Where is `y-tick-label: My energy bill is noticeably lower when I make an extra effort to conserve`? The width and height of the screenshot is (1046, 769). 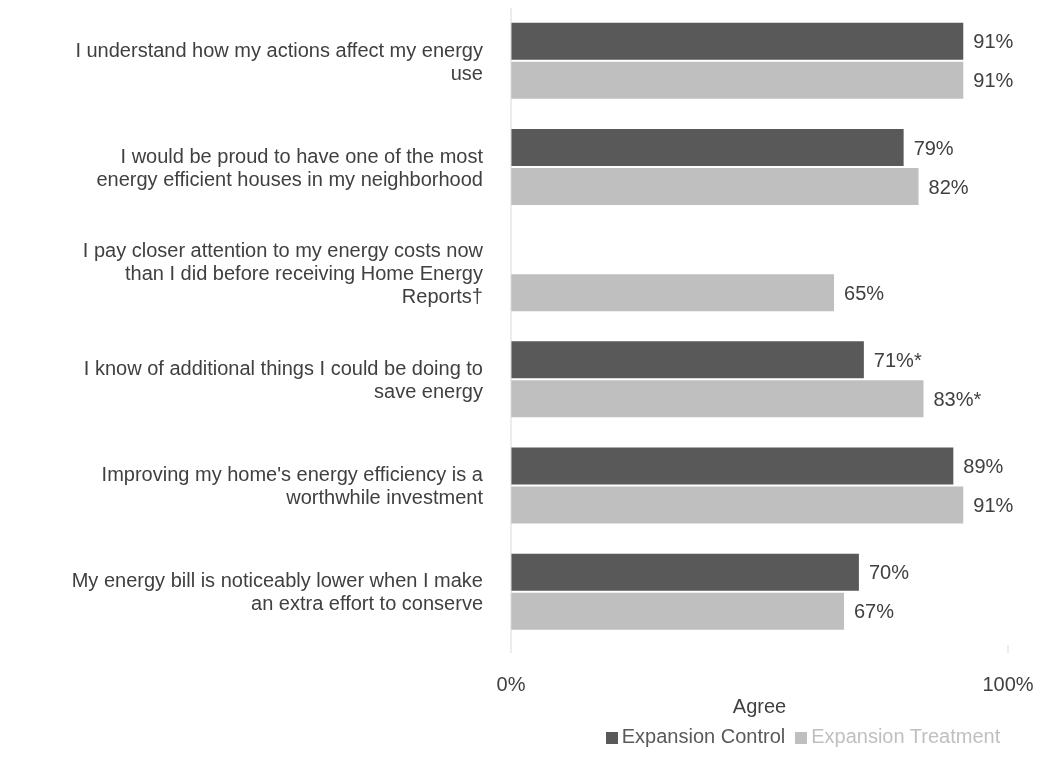
y-tick-label: My energy bill is noticeably lower when I make an extra effort to conserve is located at coordinates (277, 592).